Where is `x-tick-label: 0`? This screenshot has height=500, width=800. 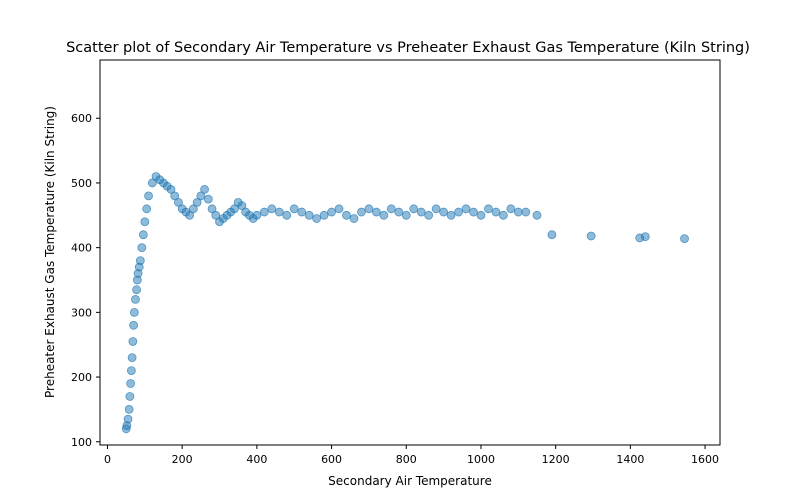
x-tick-label: 0 is located at coordinates (107, 459).